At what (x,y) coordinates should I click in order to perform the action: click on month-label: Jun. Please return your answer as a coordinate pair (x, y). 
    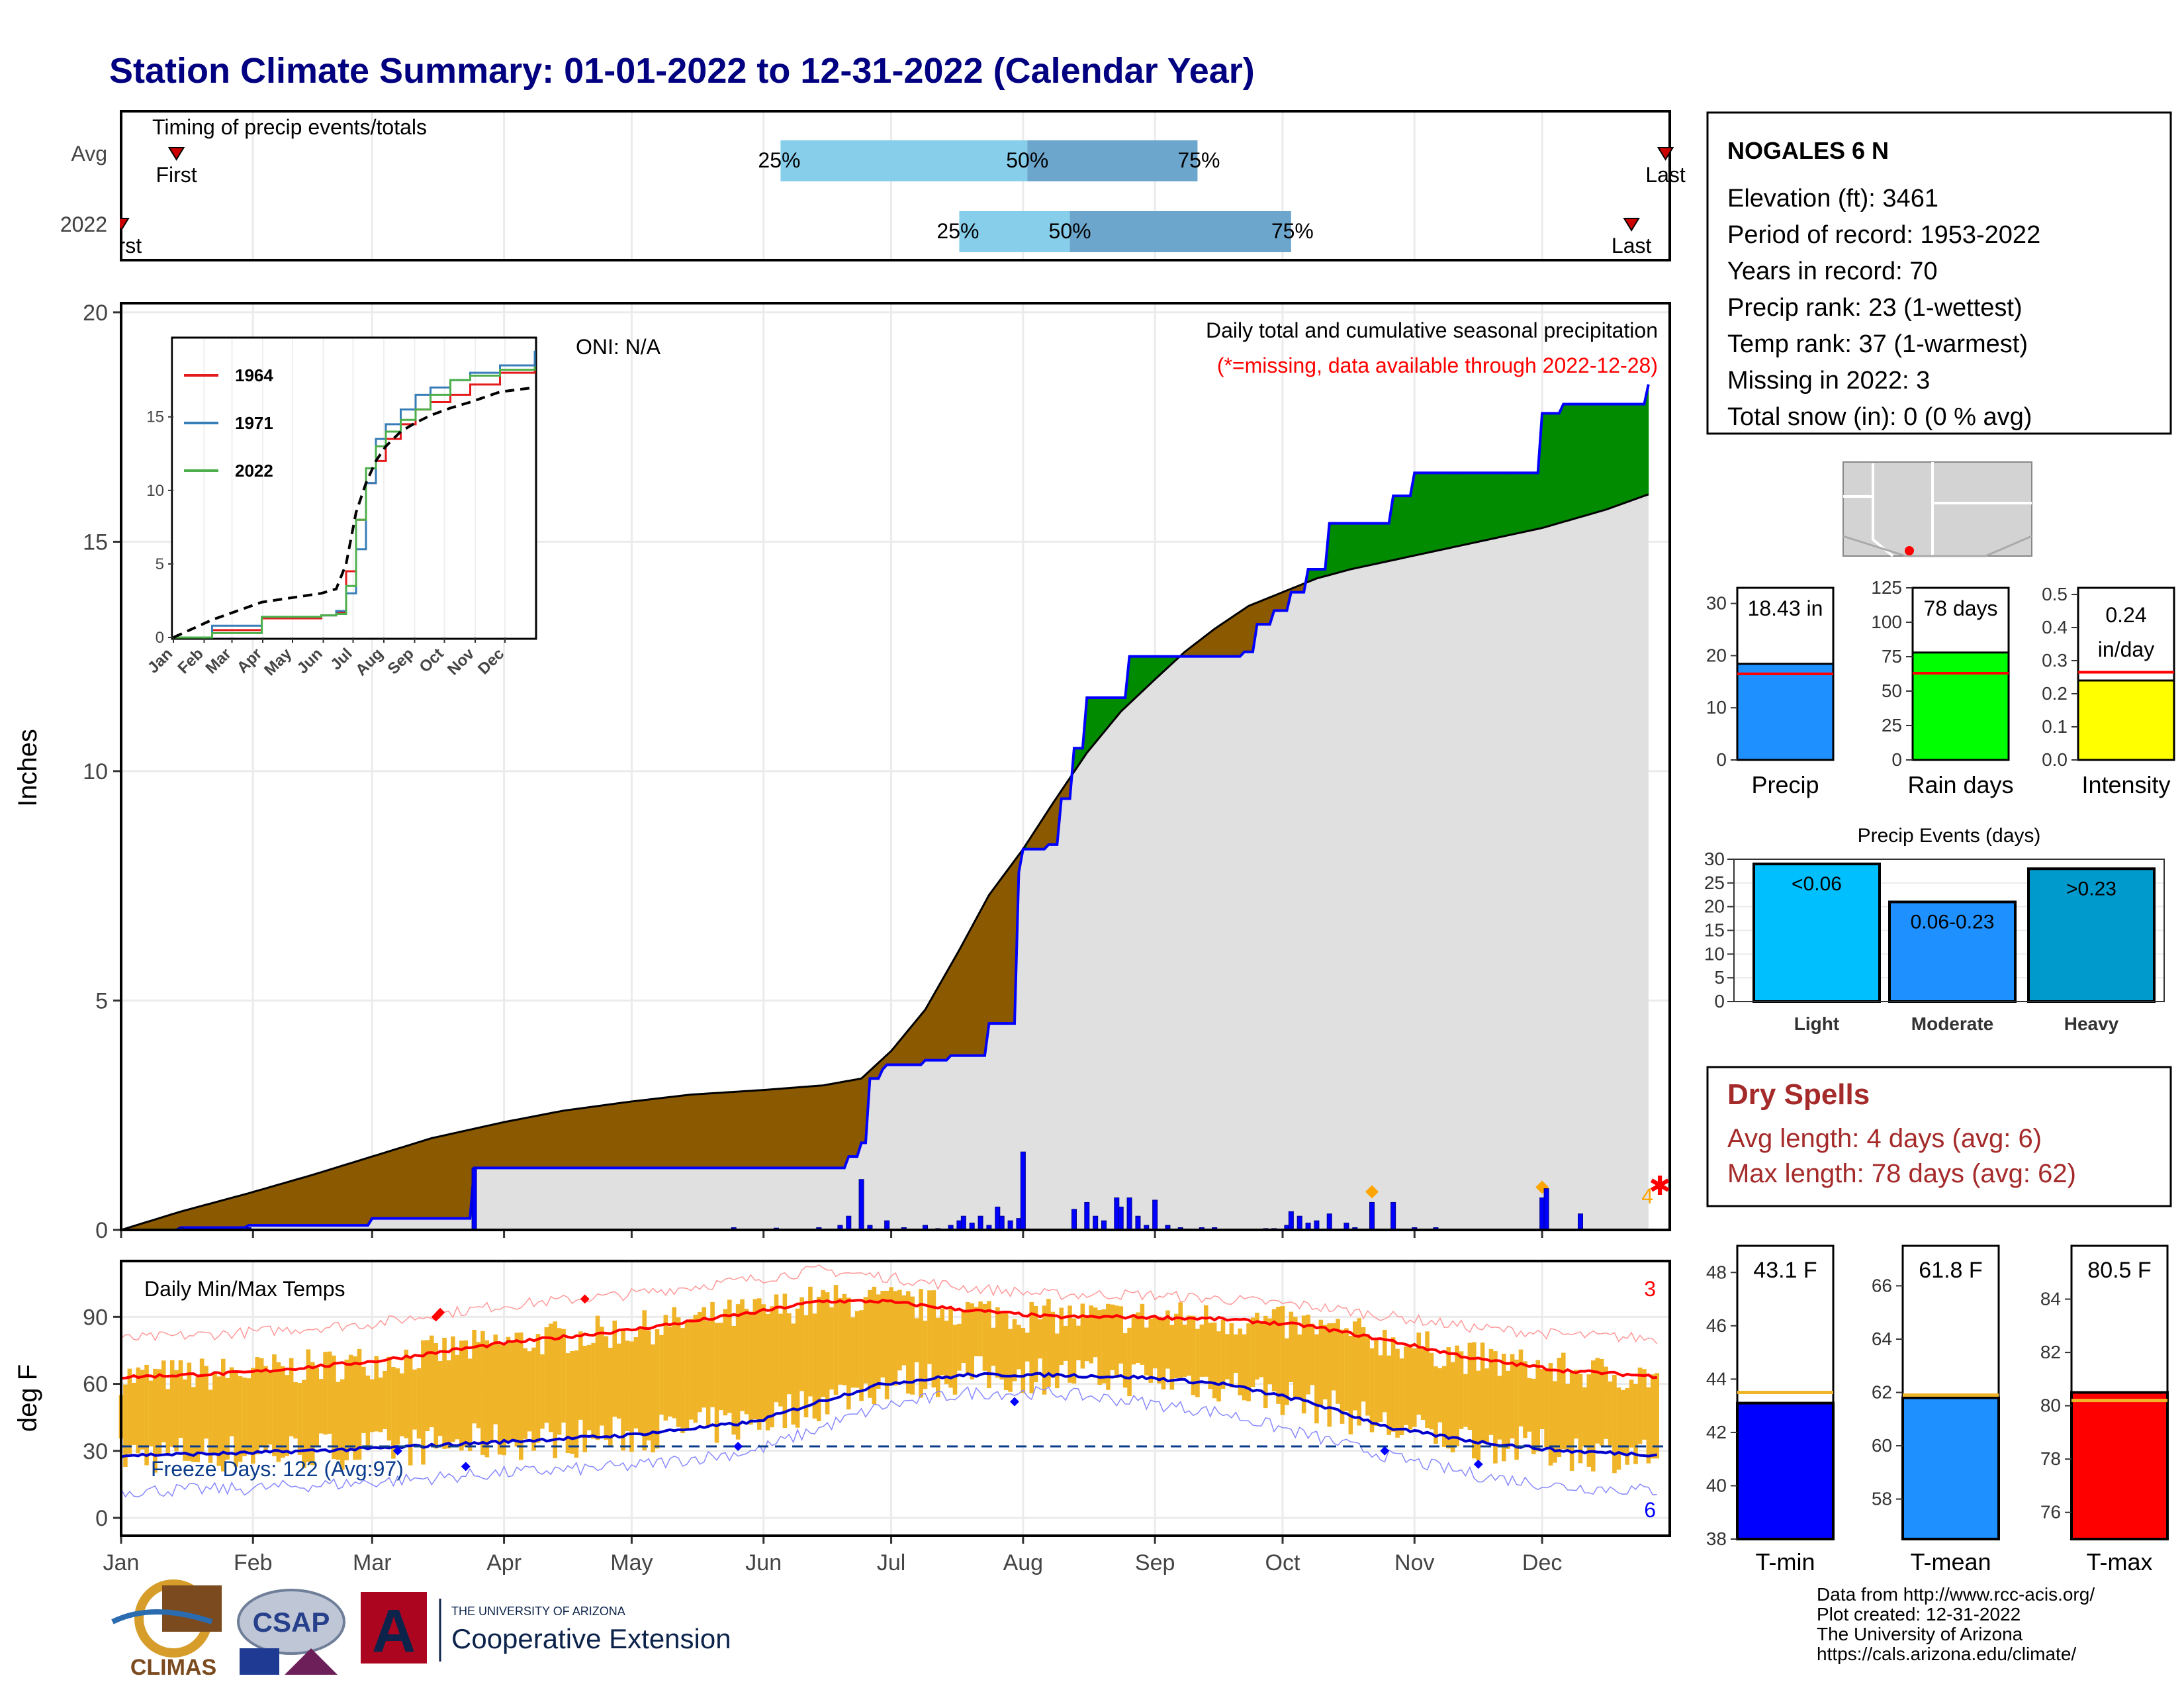
    Looking at the image, I should click on (763, 1562).